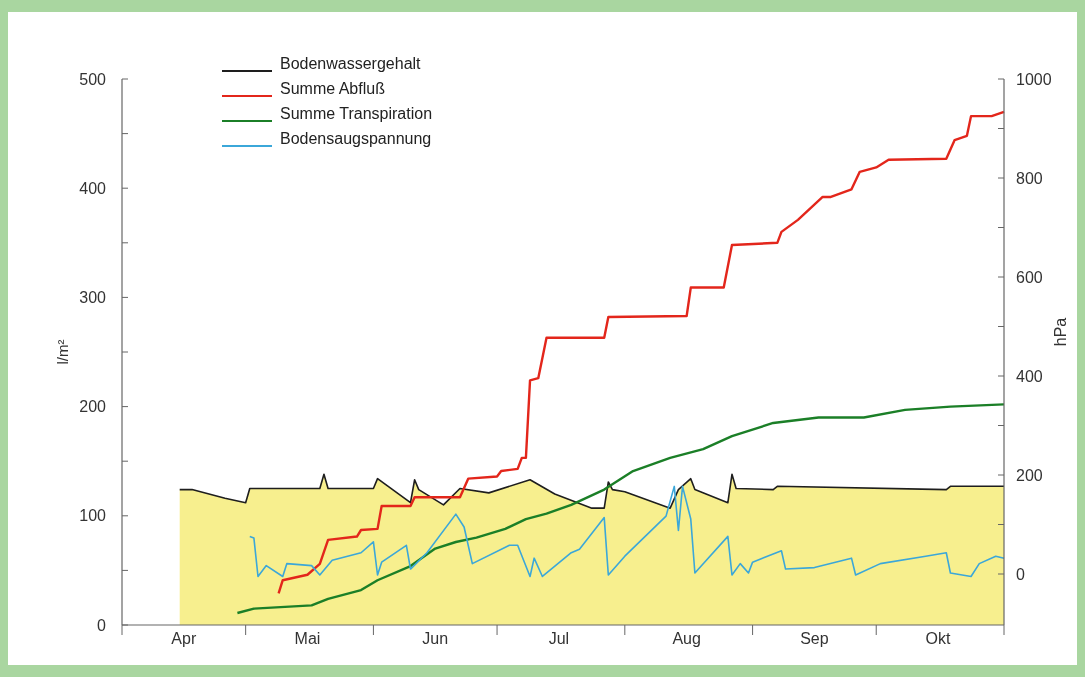  What do you see at coordinates (356, 138) in the screenshot?
I see `legend-label: Bodensaugspannung` at bounding box center [356, 138].